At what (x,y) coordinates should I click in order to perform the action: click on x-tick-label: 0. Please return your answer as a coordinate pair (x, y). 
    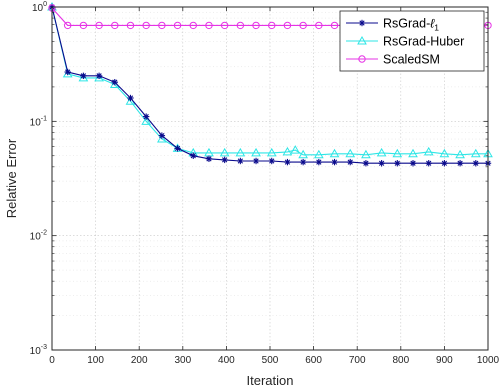
    Looking at the image, I should click on (52, 360).